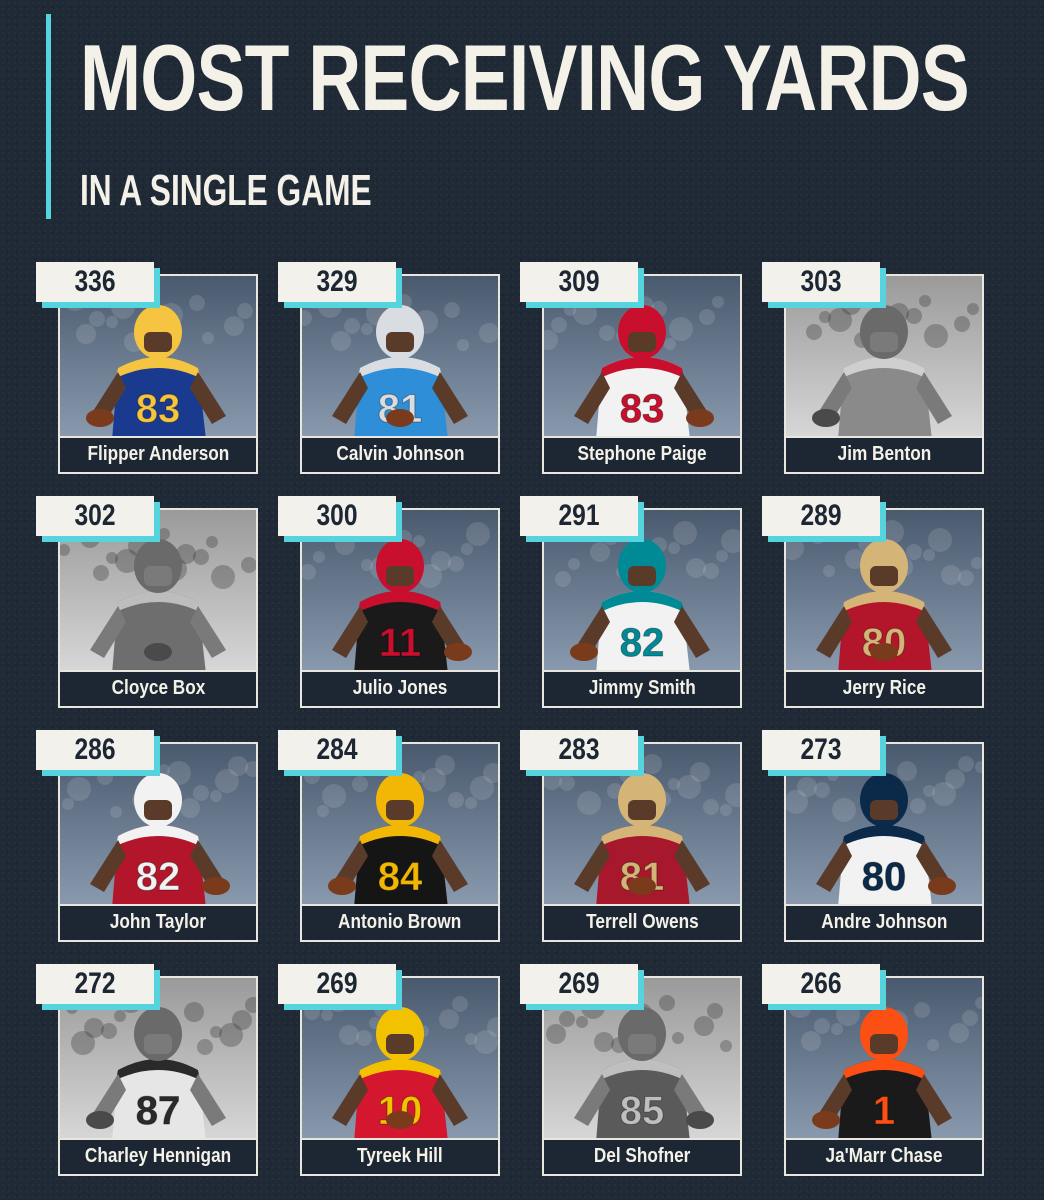 Image resolution: width=1044 pixels, height=1200 pixels. What do you see at coordinates (48, 116) in the screenshot?
I see `accent-bar` at bounding box center [48, 116].